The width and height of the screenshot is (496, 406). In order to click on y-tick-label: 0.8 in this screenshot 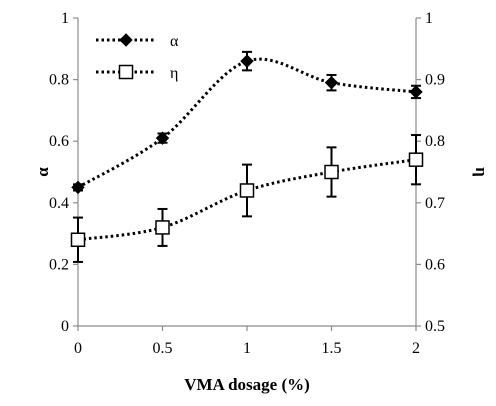, I will do `click(59, 80)`.